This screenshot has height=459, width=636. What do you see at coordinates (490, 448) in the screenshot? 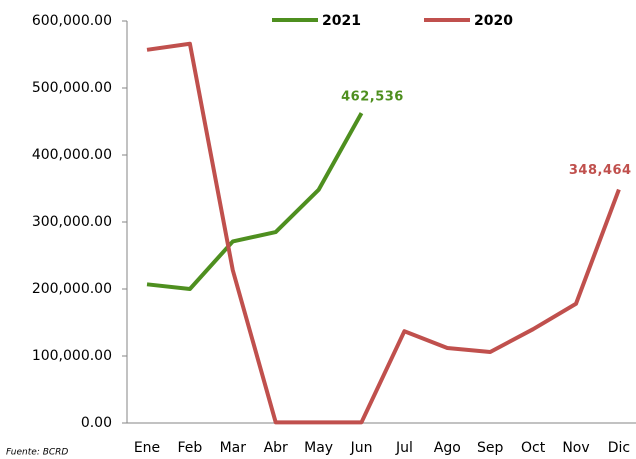
I see `x-tick-label: Sep` at bounding box center [490, 448].